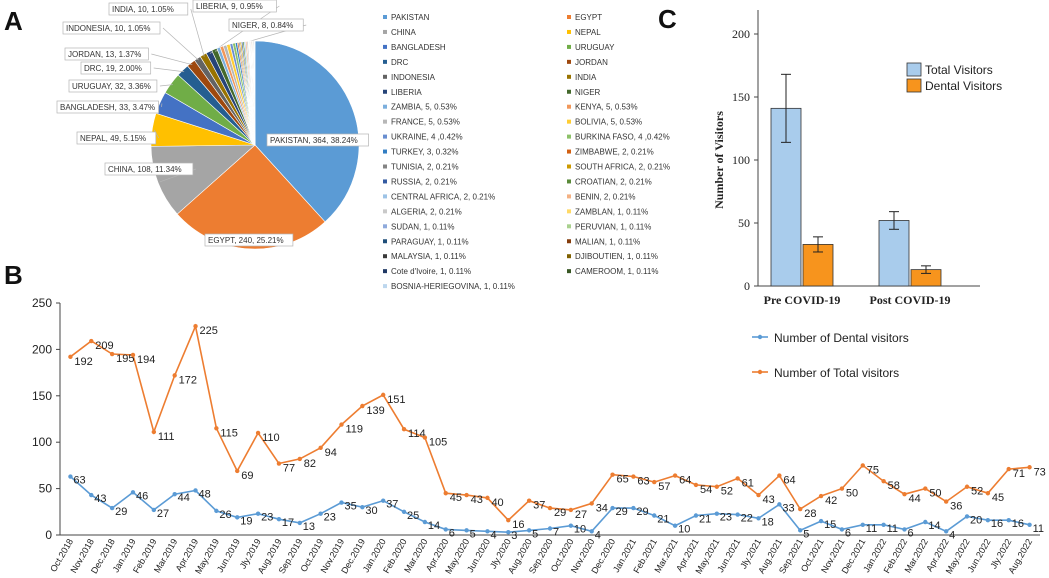 This screenshot has width=1049, height=578. I want to click on bar-legend-swatch, so click(914, 85).